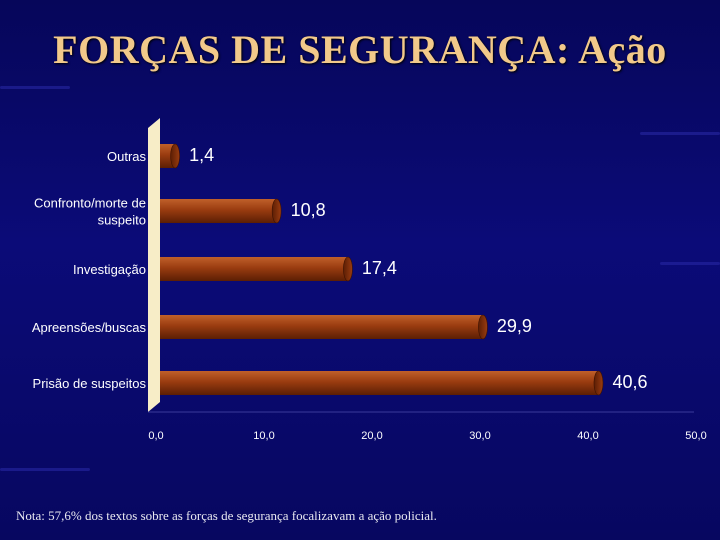 This screenshot has height=540, width=720. What do you see at coordinates (90, 383) in the screenshot?
I see `category-label: Prisão de suspeitos` at bounding box center [90, 383].